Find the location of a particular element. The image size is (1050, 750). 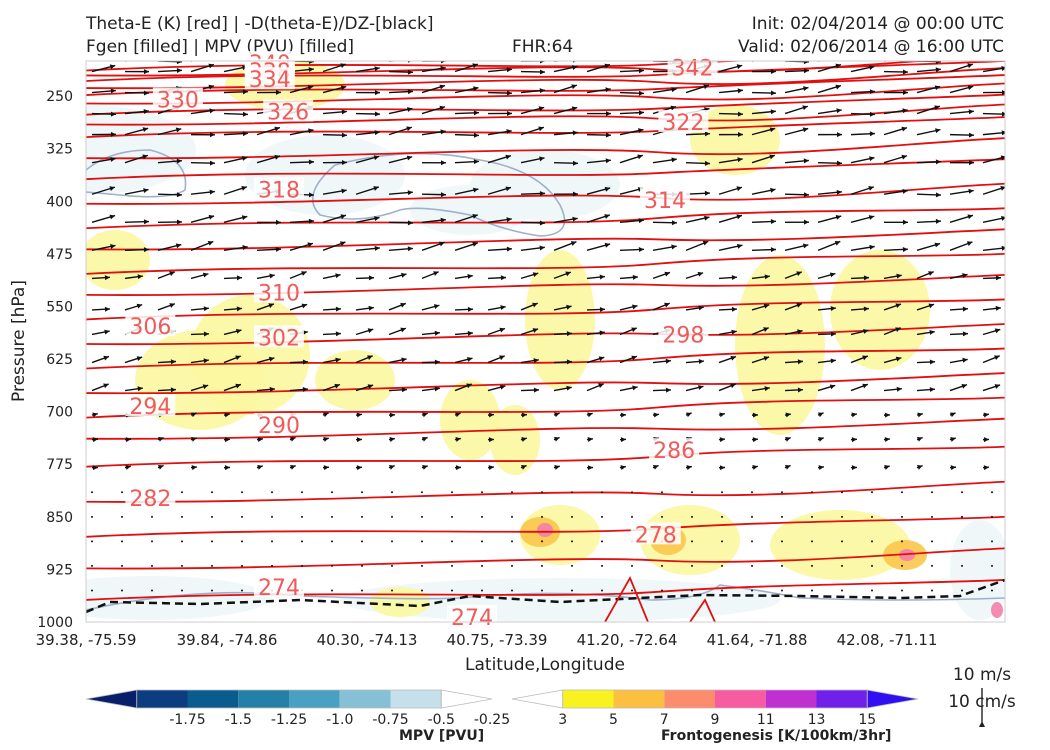

shading-blob is located at coordinates (355, 380).